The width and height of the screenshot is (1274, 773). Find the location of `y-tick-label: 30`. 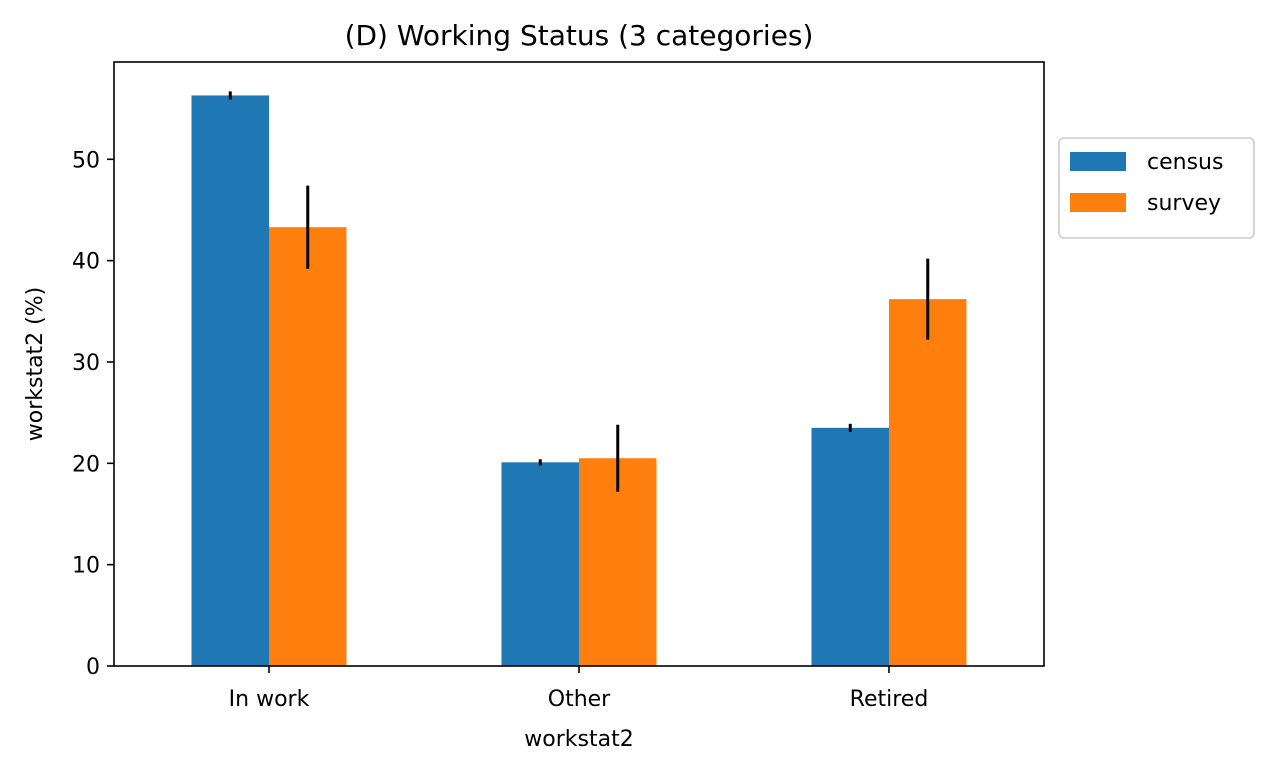

y-tick-label: 30 is located at coordinates (86, 363).